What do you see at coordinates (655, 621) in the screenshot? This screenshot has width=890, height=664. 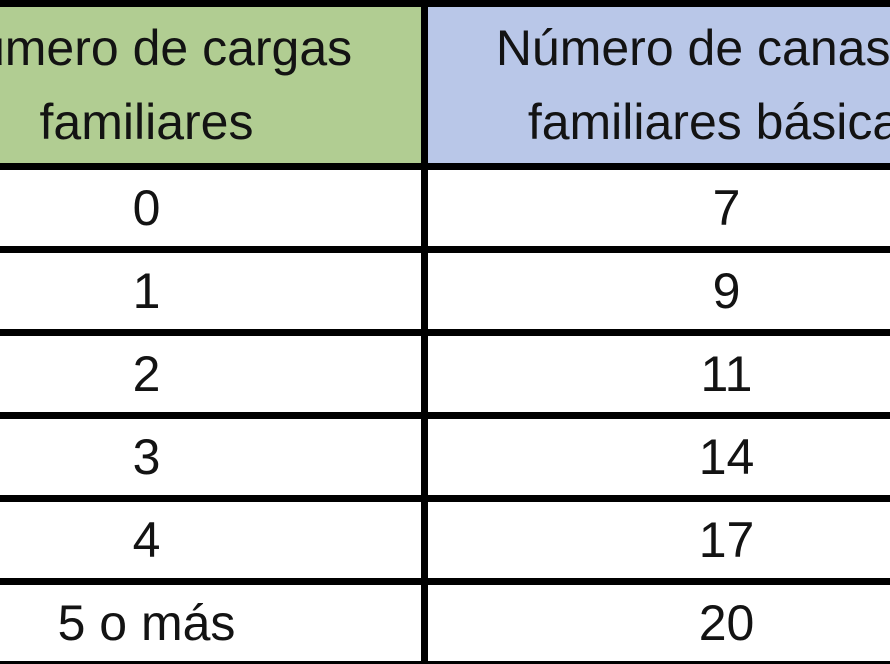 I see `canastas-cell: 20` at bounding box center [655, 621].